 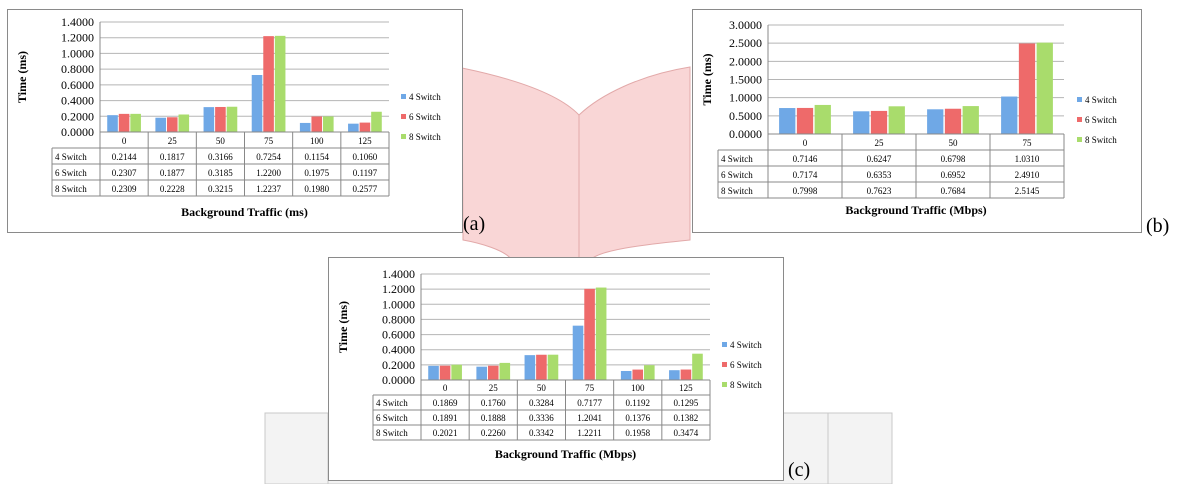 I want to click on panel-label-a: (a), so click(x=474, y=224).